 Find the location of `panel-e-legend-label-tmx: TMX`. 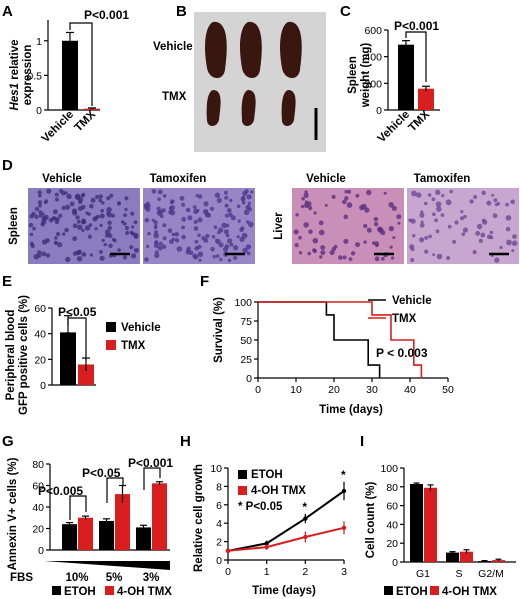

panel-e-legend-label-tmx: TMX is located at coordinates (133, 346).